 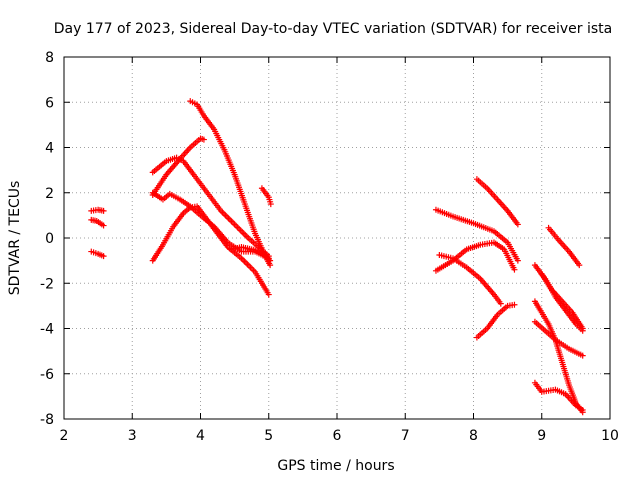 I want to click on x-tick-label: 9, so click(x=541, y=436).